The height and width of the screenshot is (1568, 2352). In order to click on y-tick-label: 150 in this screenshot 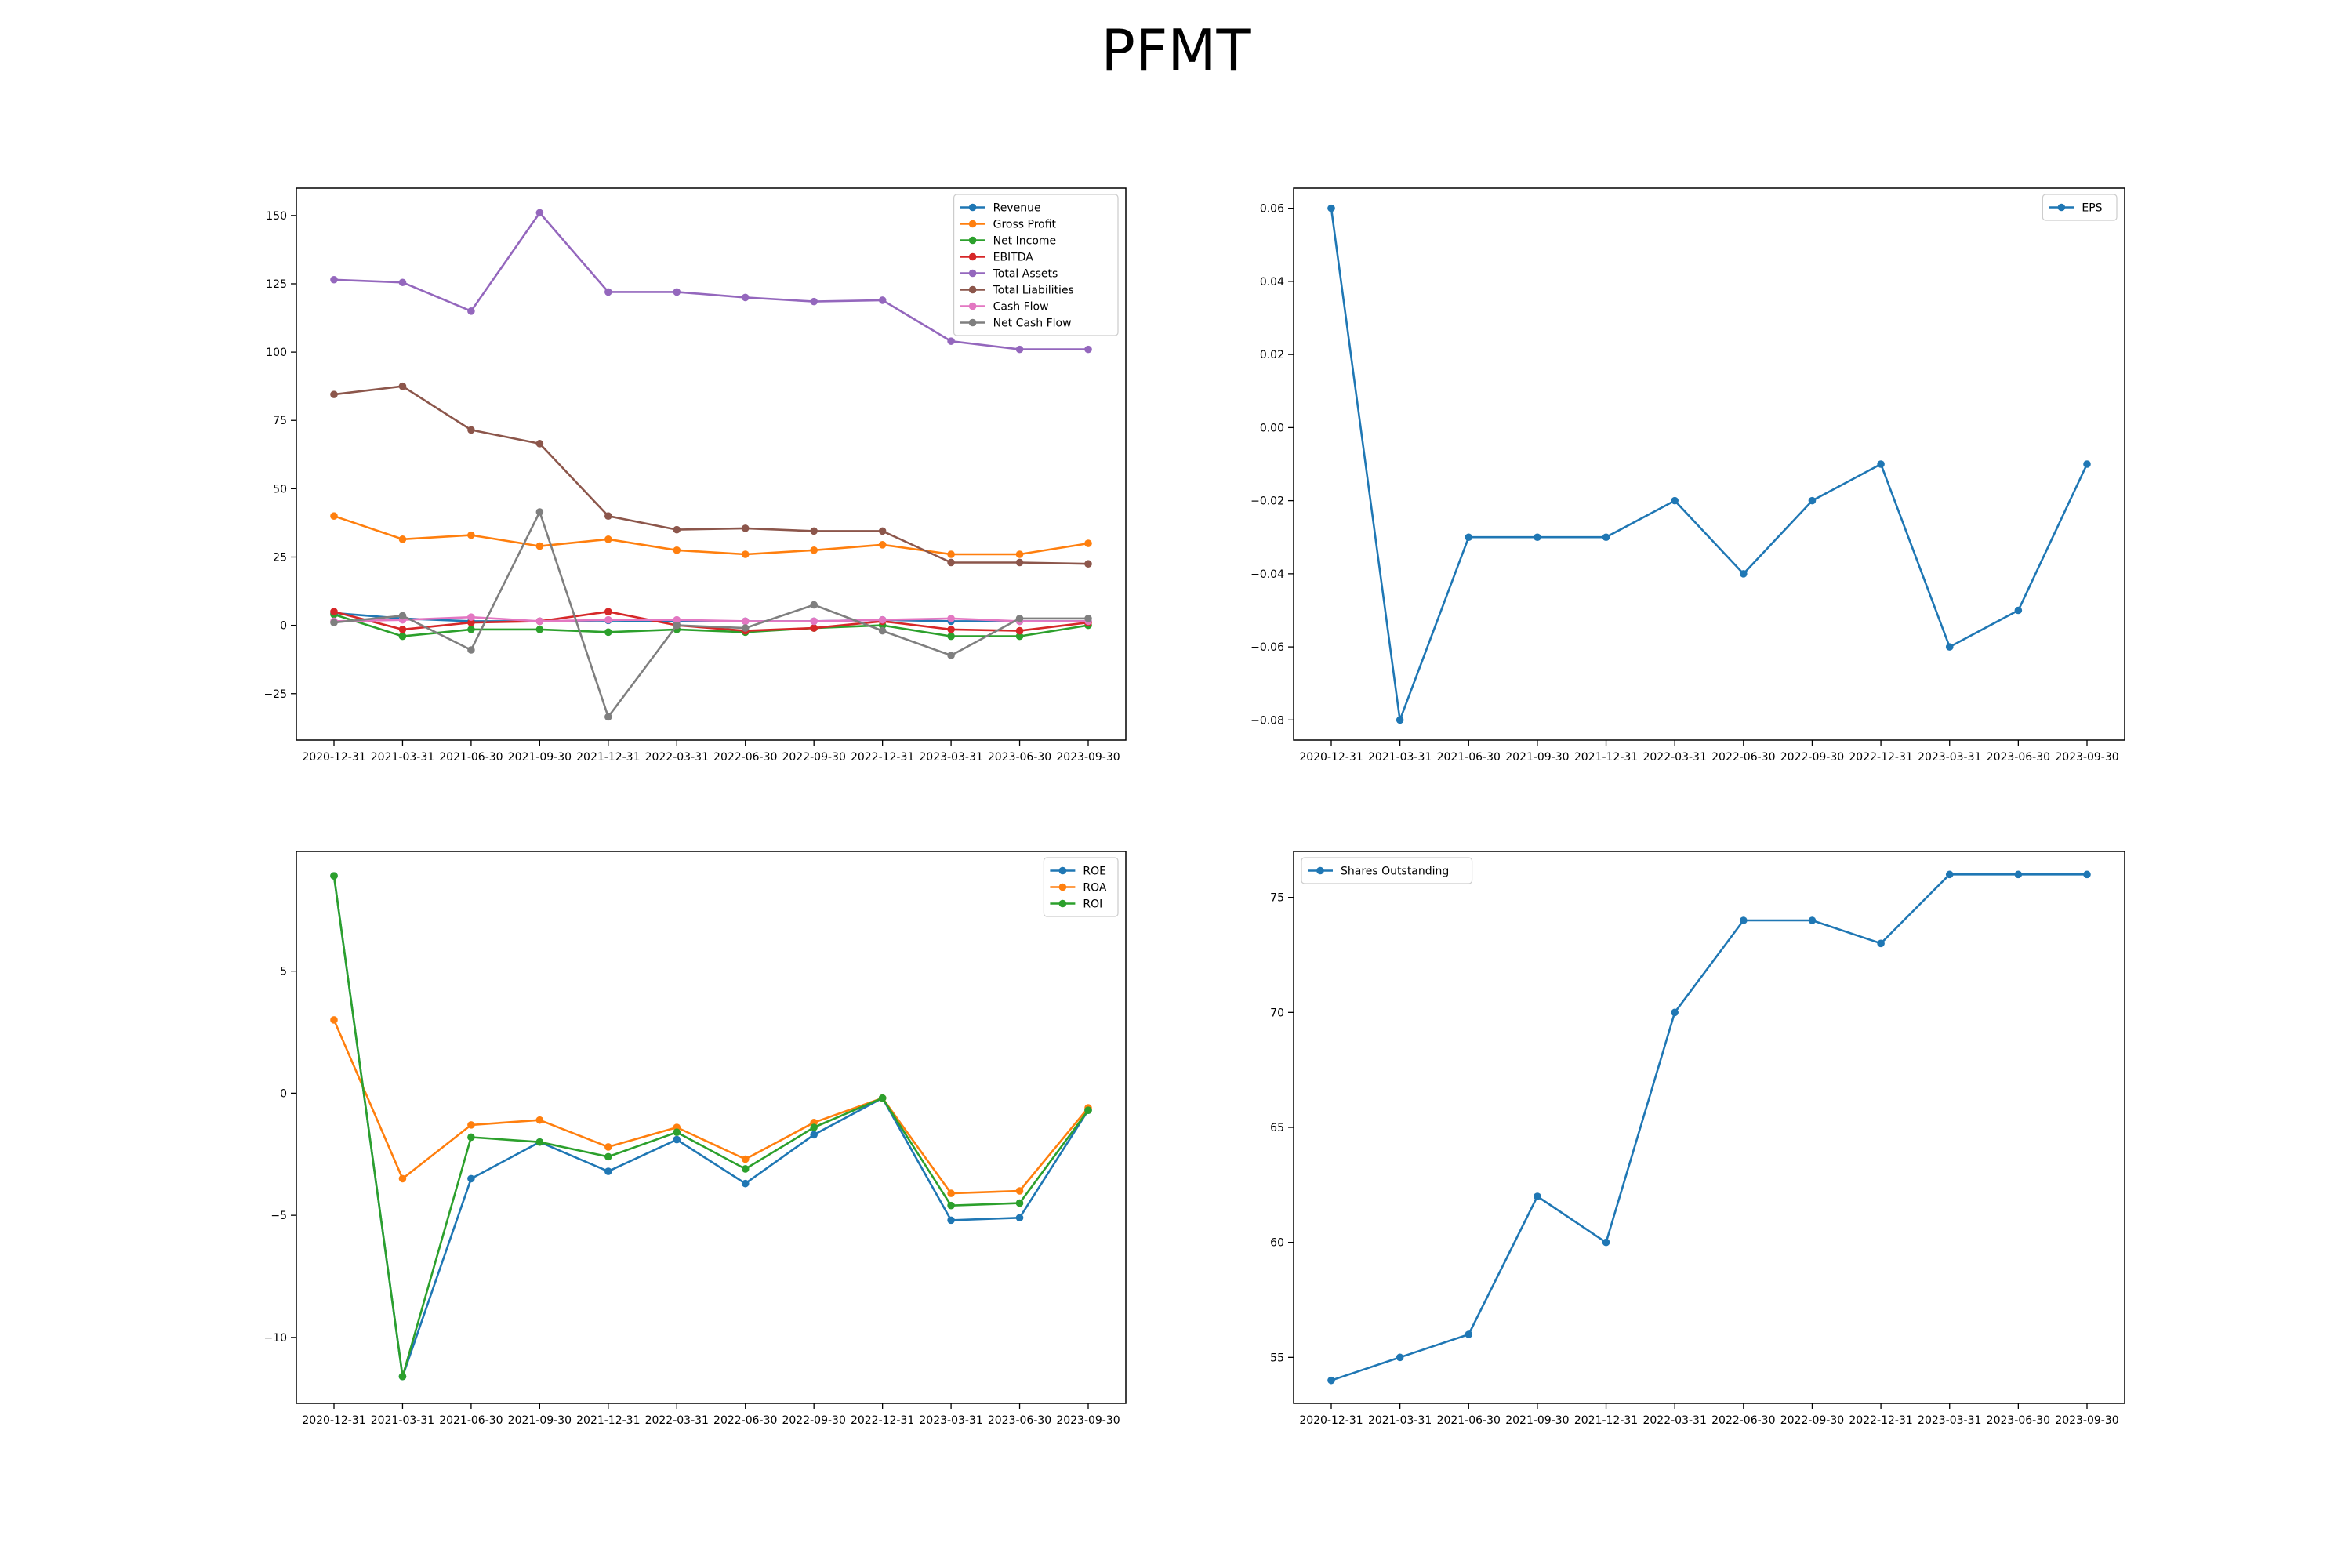, I will do `click(276, 216)`.